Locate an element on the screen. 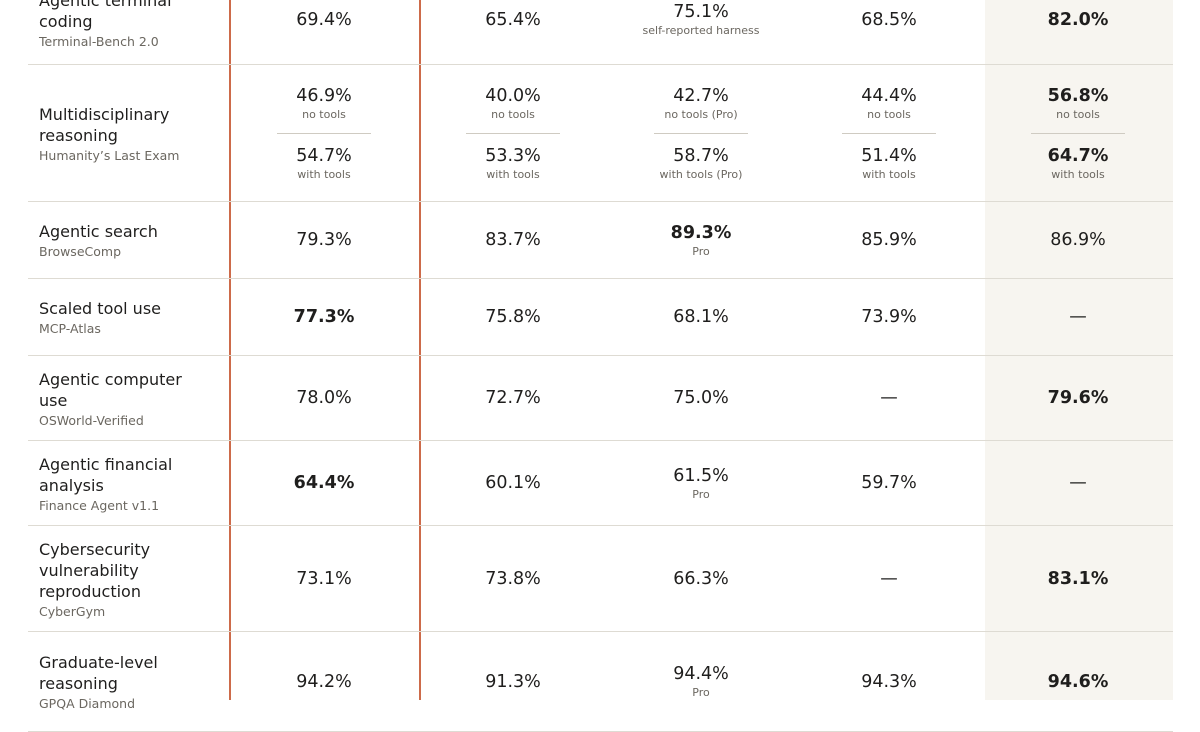 Image resolution: width=1200 pixels, height=732 pixels. score-value: 69.4% is located at coordinates (324, 19).